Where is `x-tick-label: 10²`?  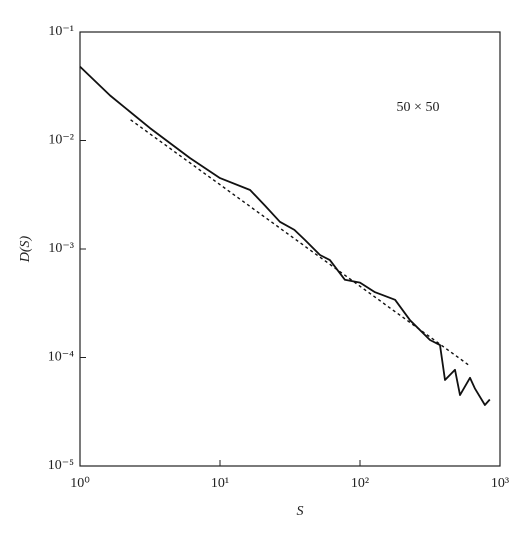 x-tick-label: 10² is located at coordinates (360, 483).